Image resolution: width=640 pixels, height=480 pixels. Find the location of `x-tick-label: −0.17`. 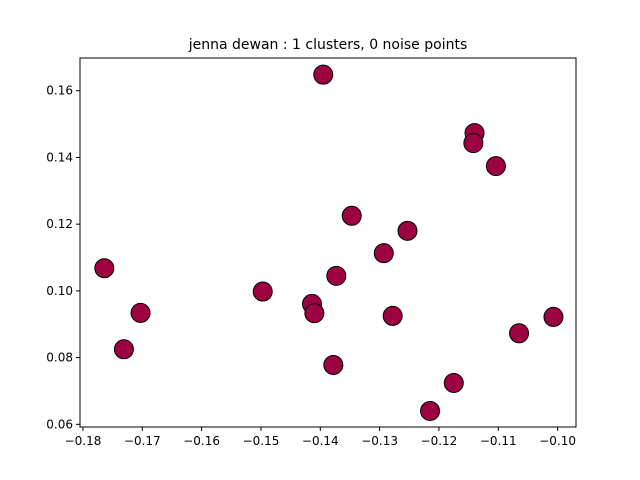

x-tick-label: −0.17 is located at coordinates (142, 441).